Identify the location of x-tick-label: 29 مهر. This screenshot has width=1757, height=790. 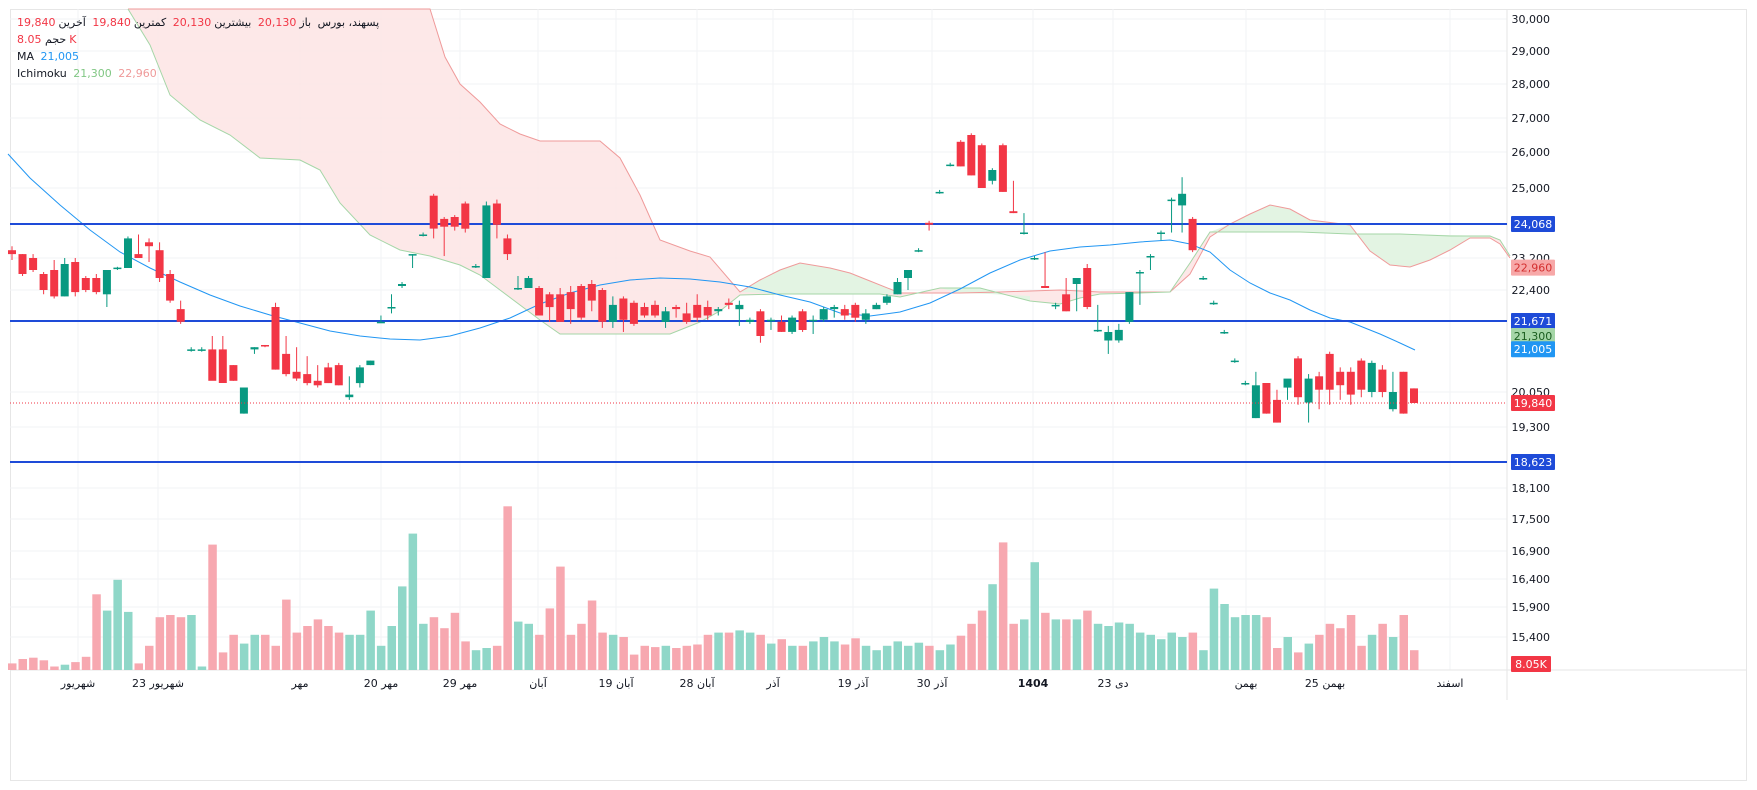
(460, 683).